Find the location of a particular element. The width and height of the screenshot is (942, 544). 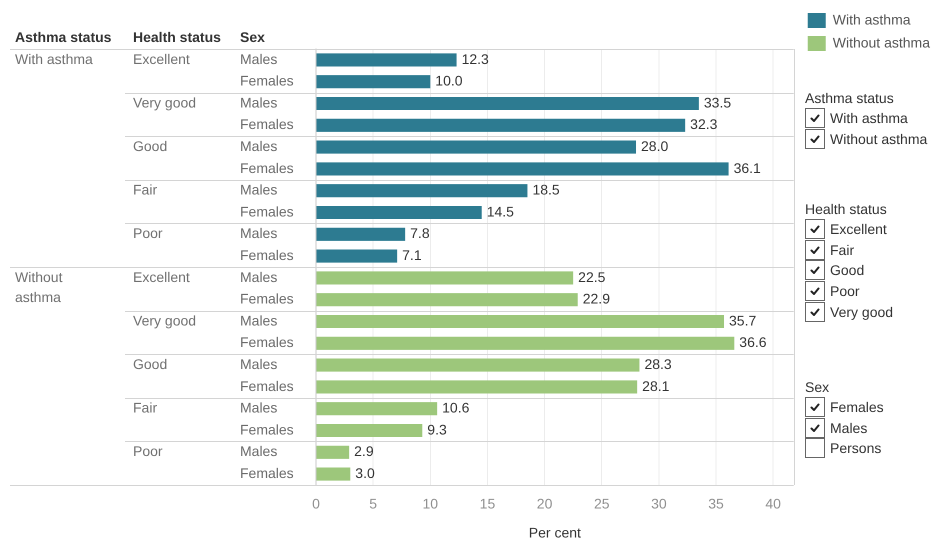

data-label: 12.3 is located at coordinates (476, 58).